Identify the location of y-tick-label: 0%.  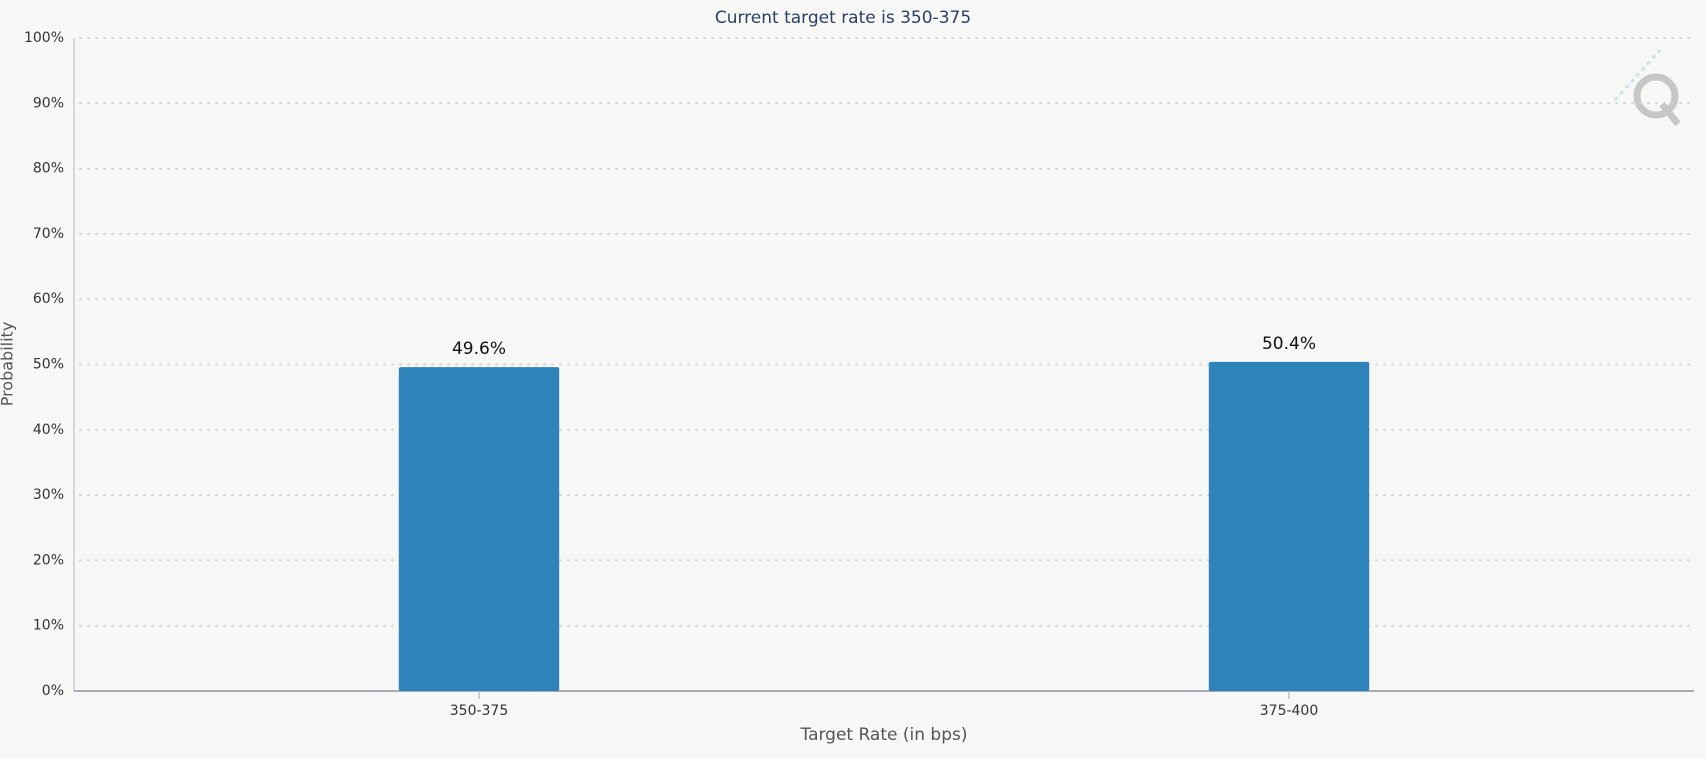
(53, 691).